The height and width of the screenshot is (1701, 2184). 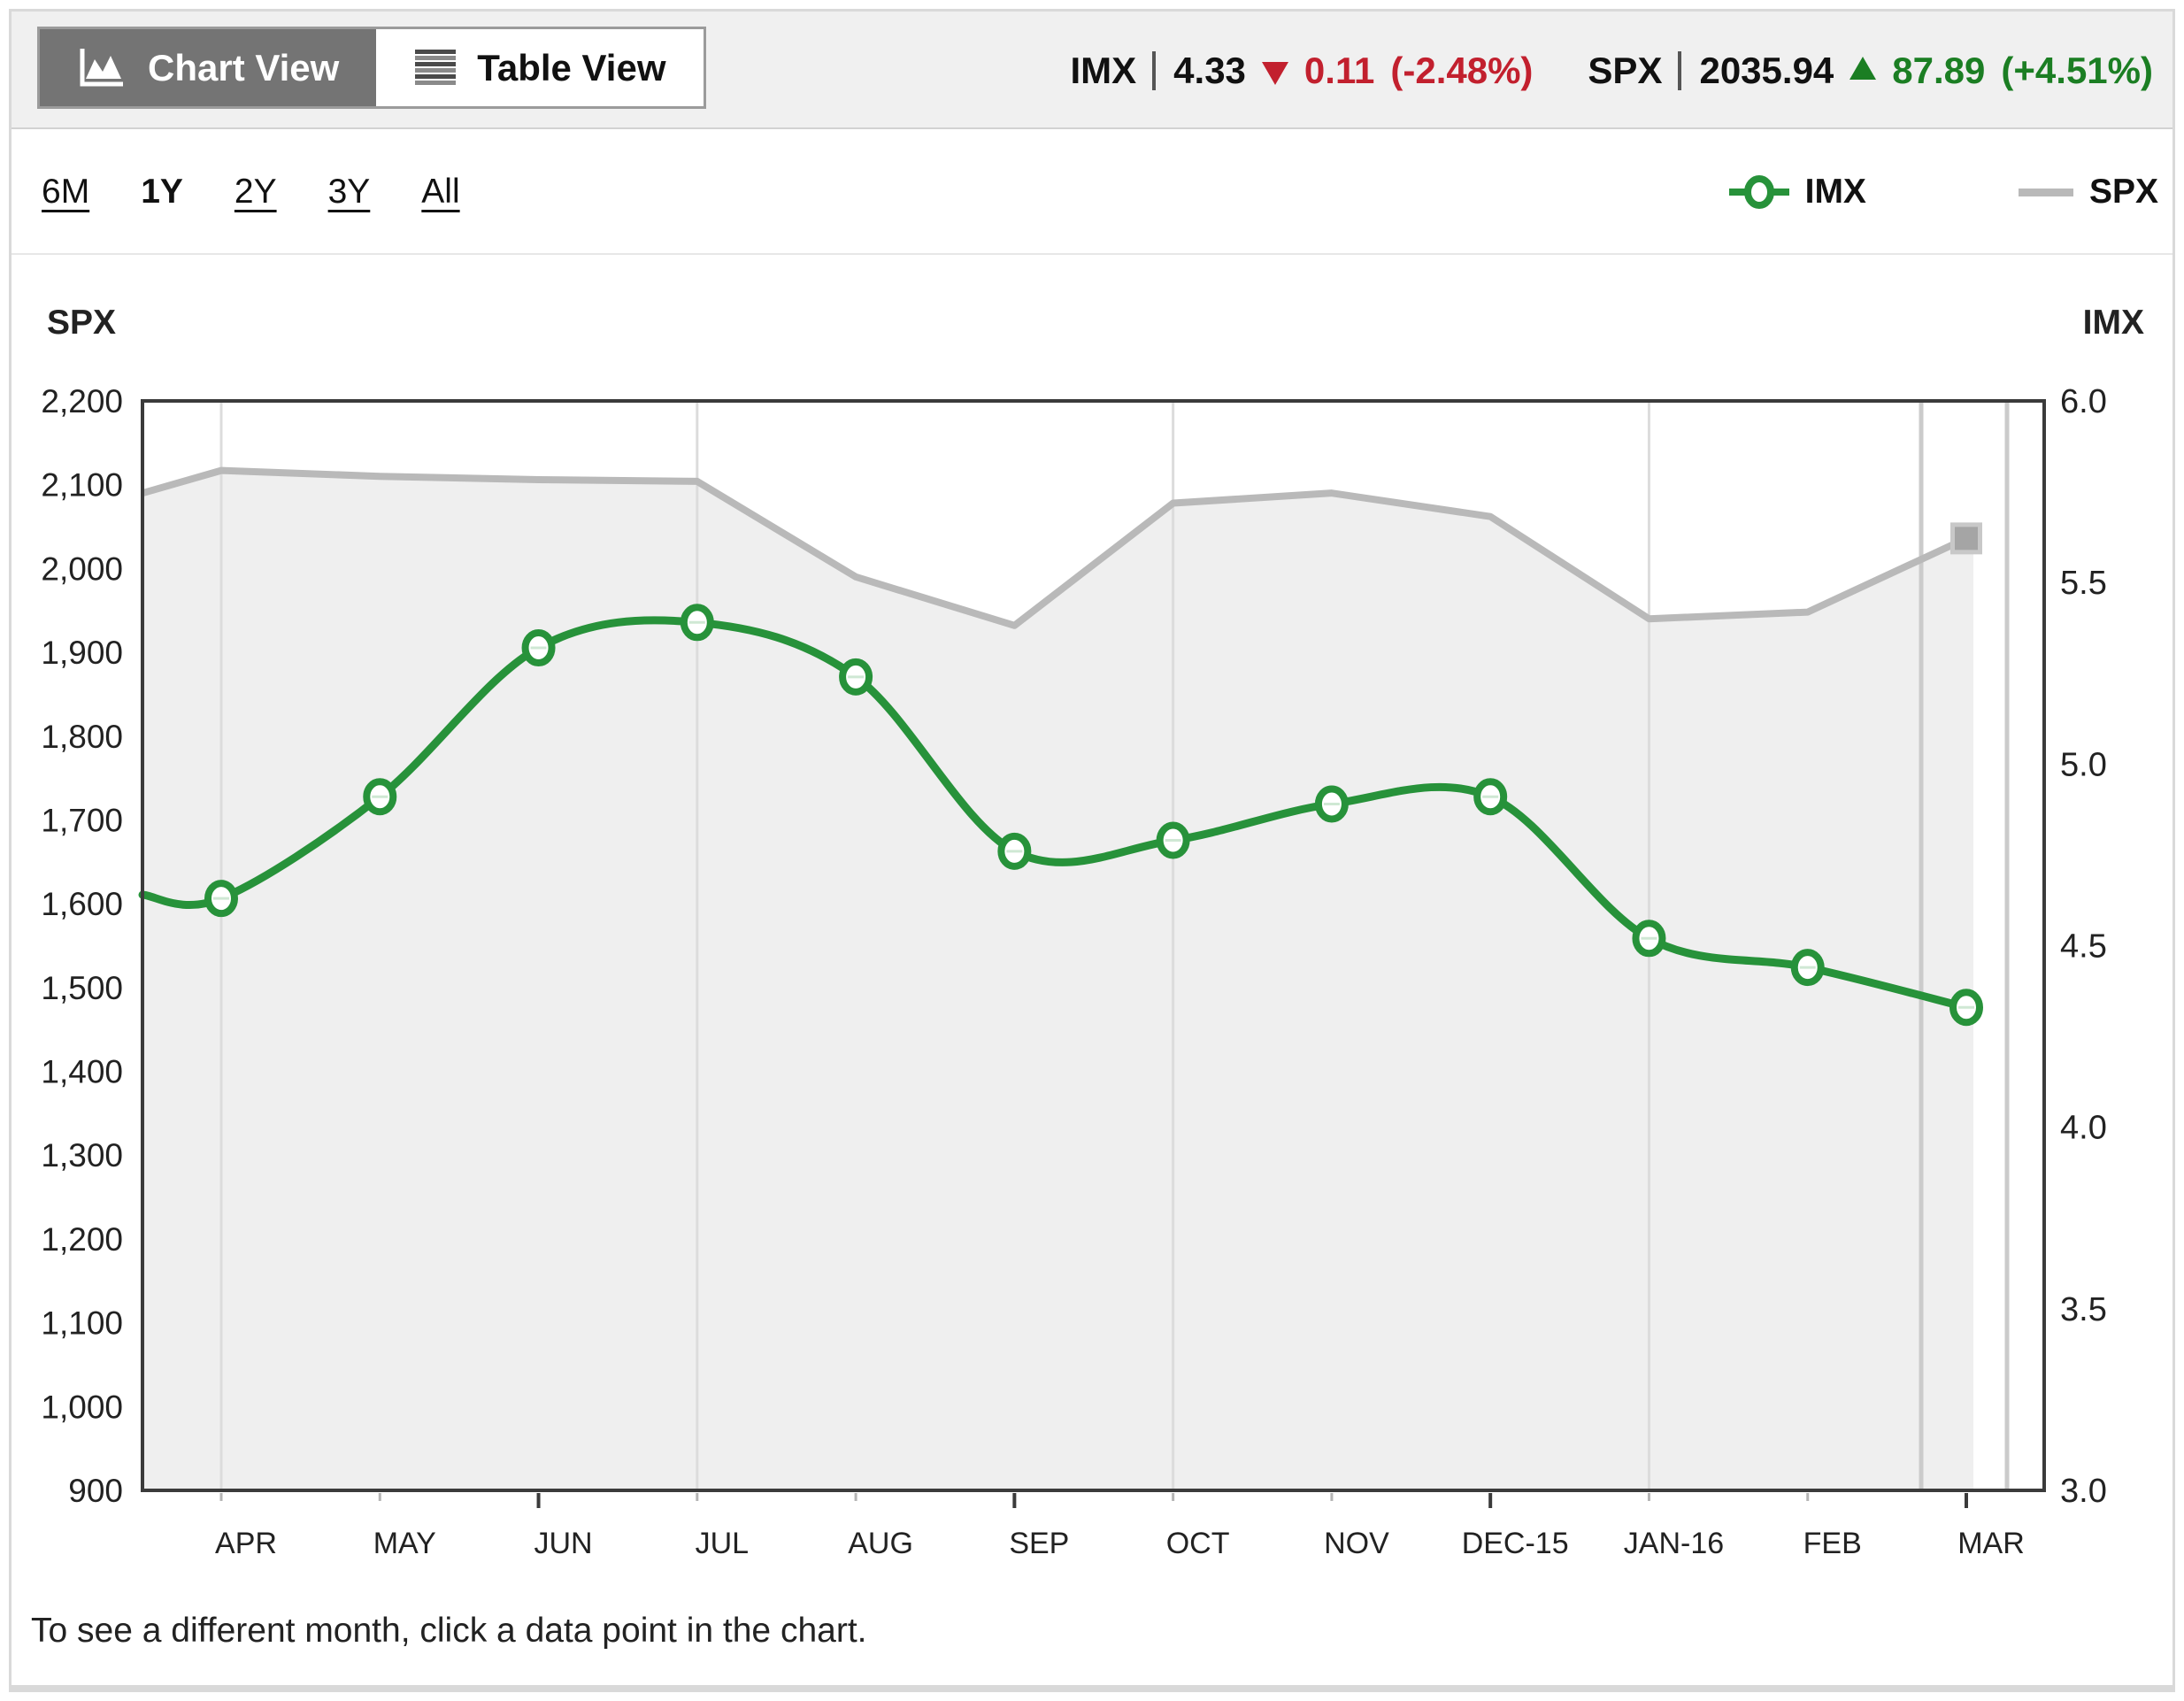 What do you see at coordinates (1462, 70) in the screenshot?
I see `imx-change-pct: (-2.48%)` at bounding box center [1462, 70].